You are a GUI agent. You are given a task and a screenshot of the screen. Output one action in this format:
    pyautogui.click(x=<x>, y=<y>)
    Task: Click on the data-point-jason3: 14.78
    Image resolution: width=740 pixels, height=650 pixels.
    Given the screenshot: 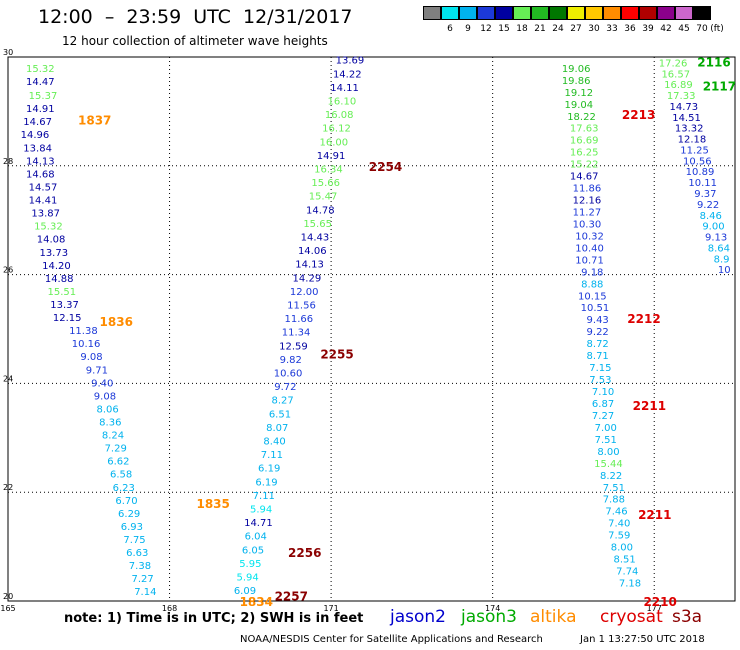 What is the action you would take?
    pyautogui.click(x=320, y=210)
    